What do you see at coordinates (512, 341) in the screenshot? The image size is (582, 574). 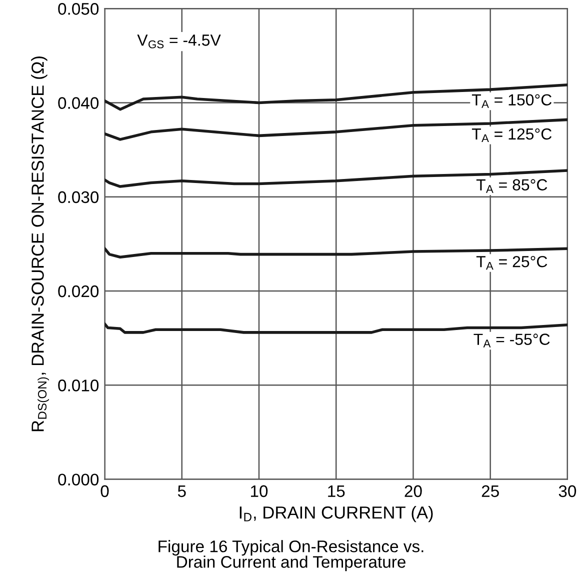 I see `series-label: T$_{A}$ = -55°C` at bounding box center [512, 341].